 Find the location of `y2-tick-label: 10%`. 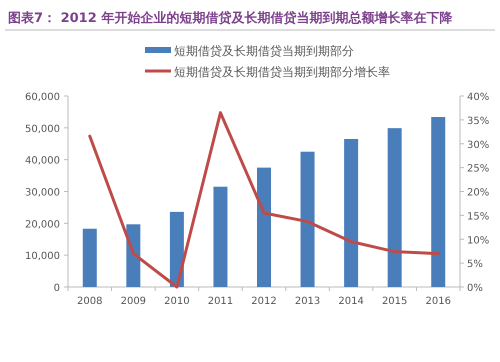

y2-tick-label: 10% is located at coordinates (478, 240).